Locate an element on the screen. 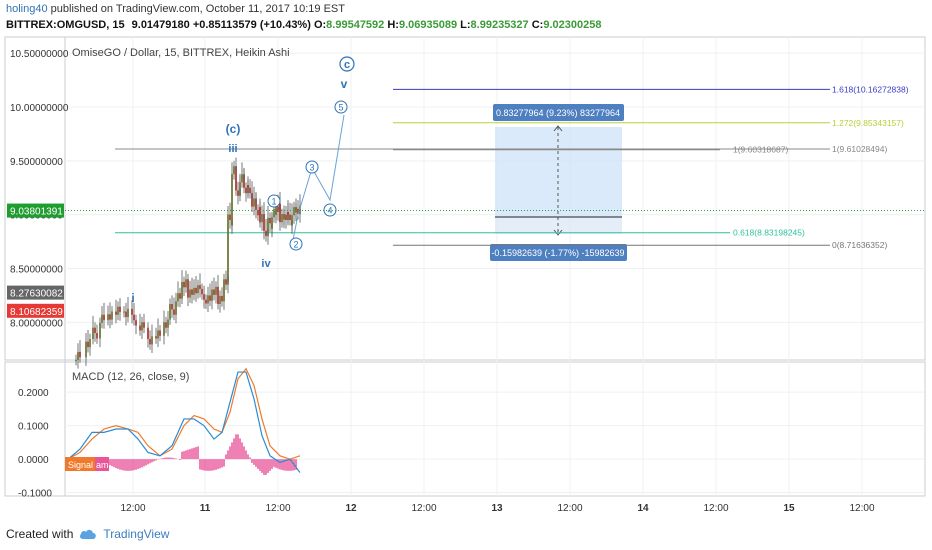  macd-axis: 0.2000 0.1000 0.0000 -0.1000 is located at coordinates (35, 444).